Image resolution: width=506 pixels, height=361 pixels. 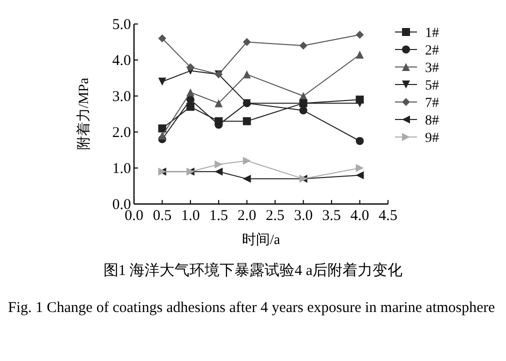 I want to click on y-axis-title: 附着力/MPa, so click(x=84, y=113).